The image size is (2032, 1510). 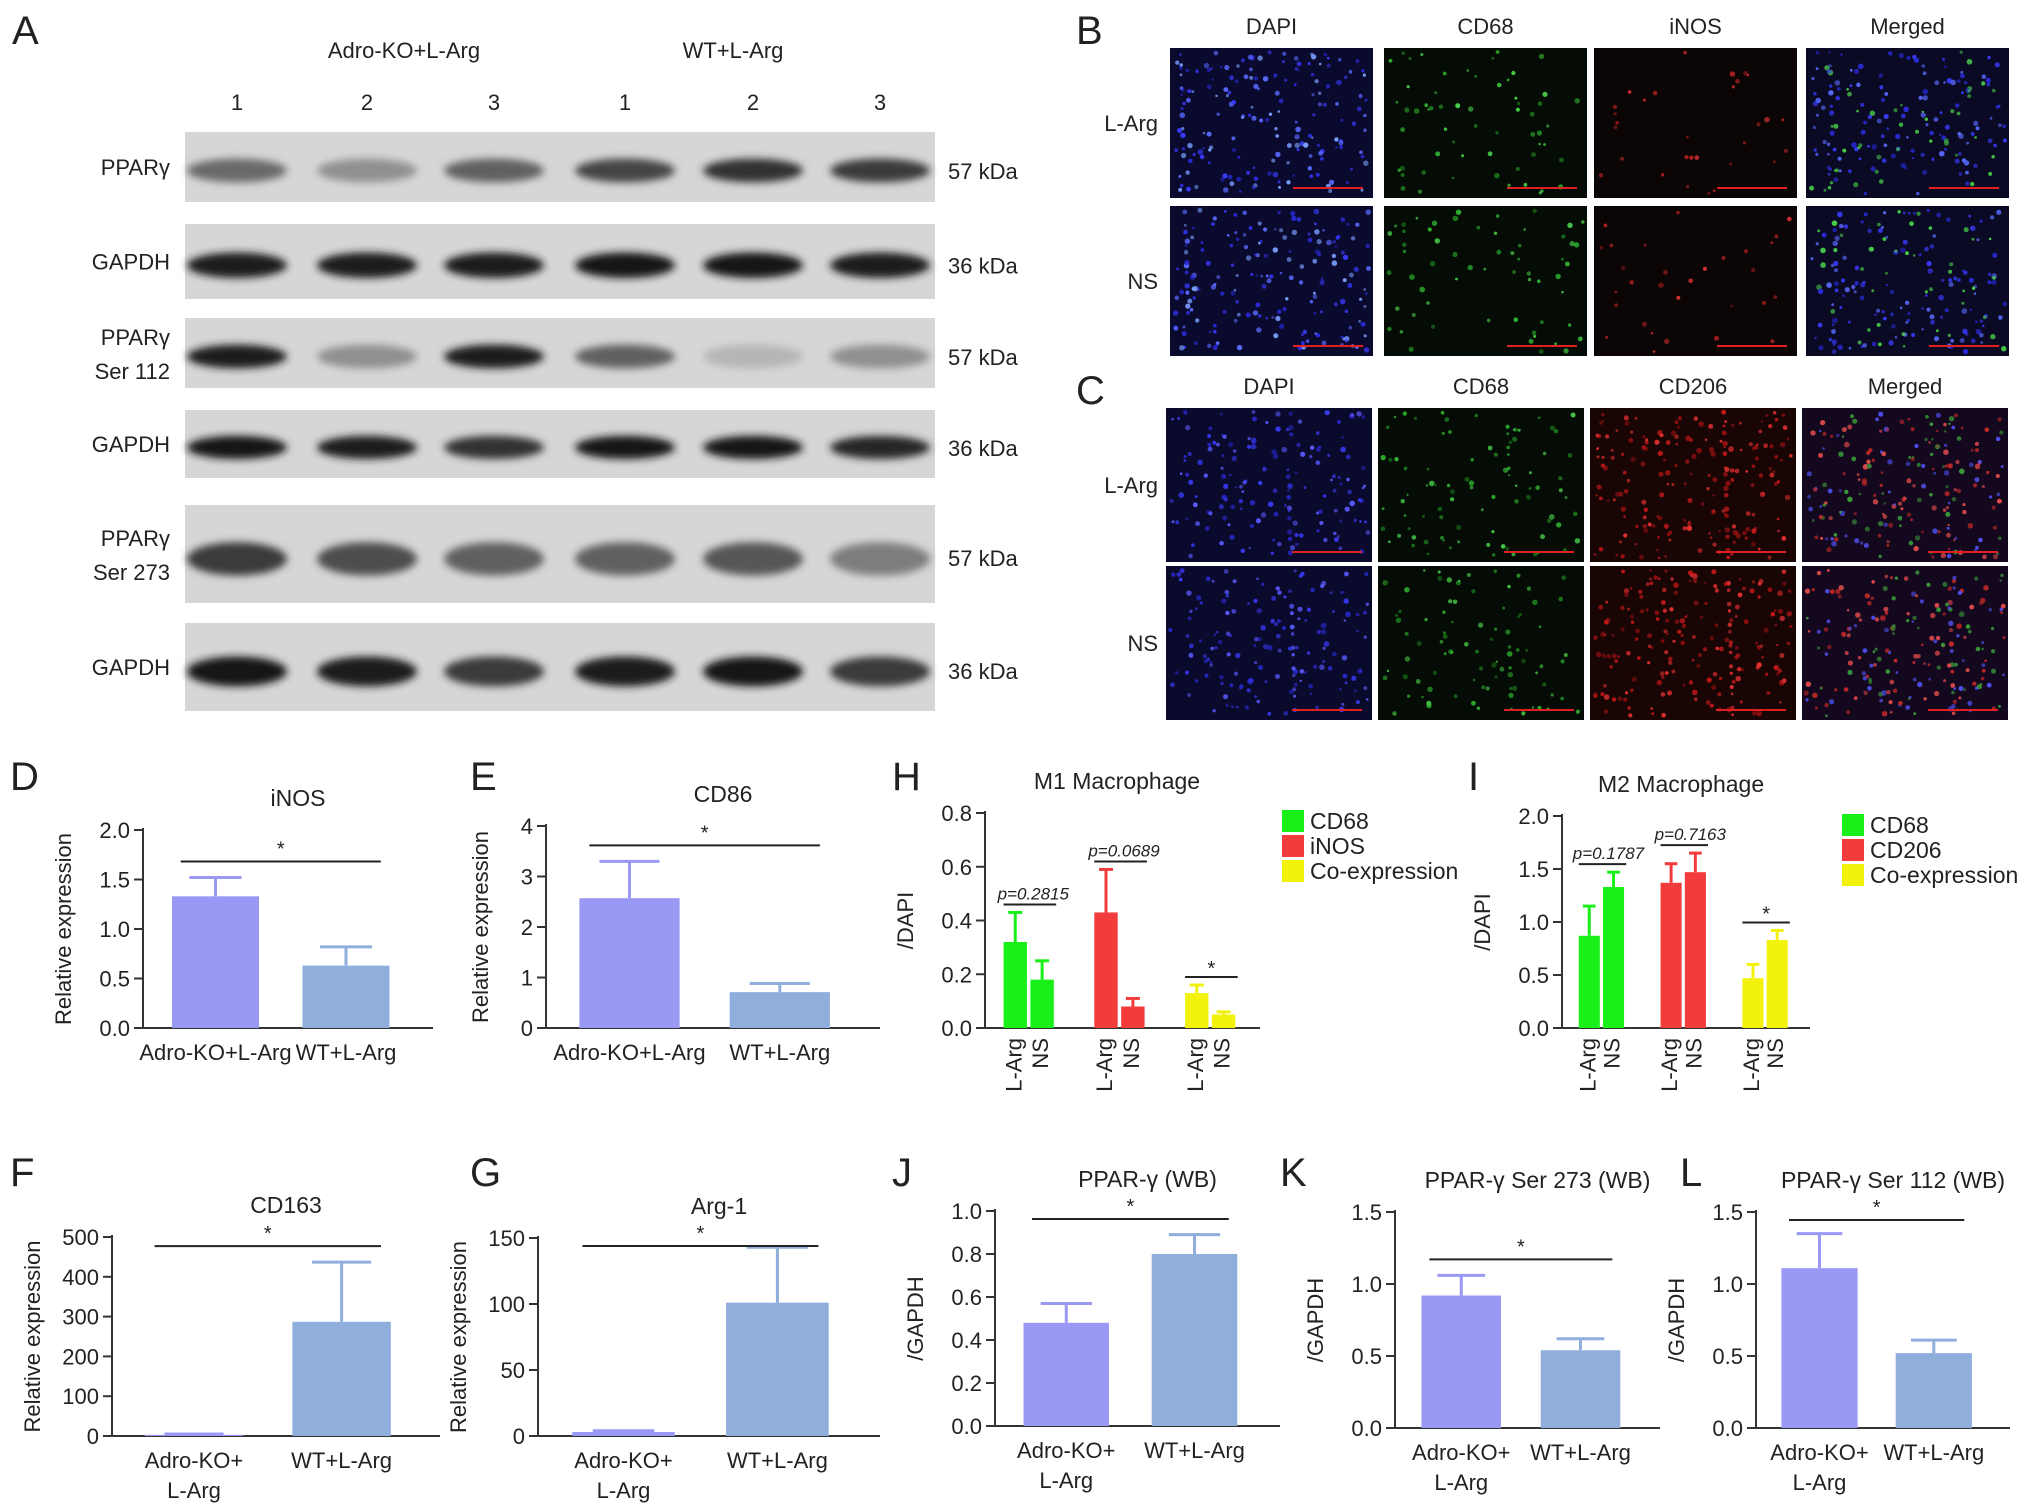 I want to click on y-tick-label: 1.5, so click(x=1366, y=1212).